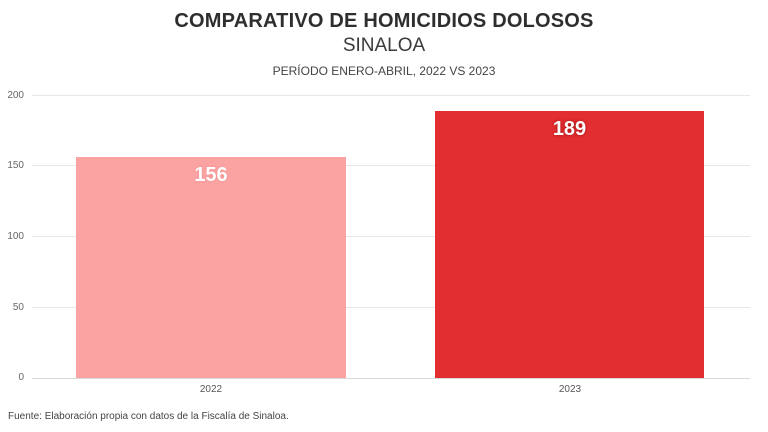 The height and width of the screenshot is (432, 768). What do you see at coordinates (569, 129) in the screenshot?
I see `bar-value-label-2023: 189` at bounding box center [569, 129].